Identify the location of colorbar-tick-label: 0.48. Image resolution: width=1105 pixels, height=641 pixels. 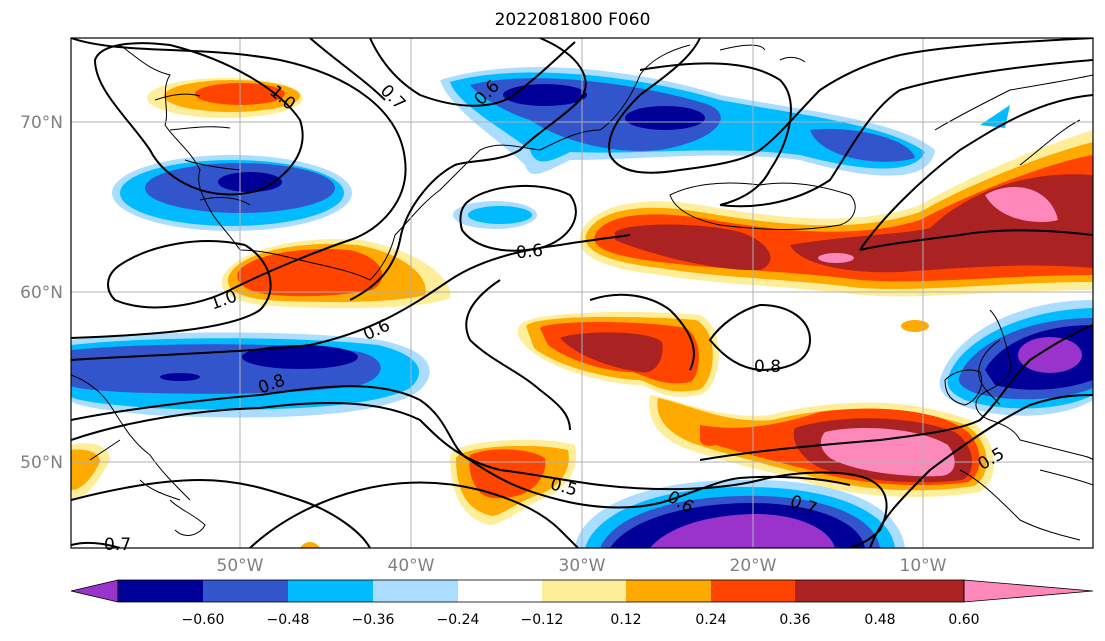
(879, 620).